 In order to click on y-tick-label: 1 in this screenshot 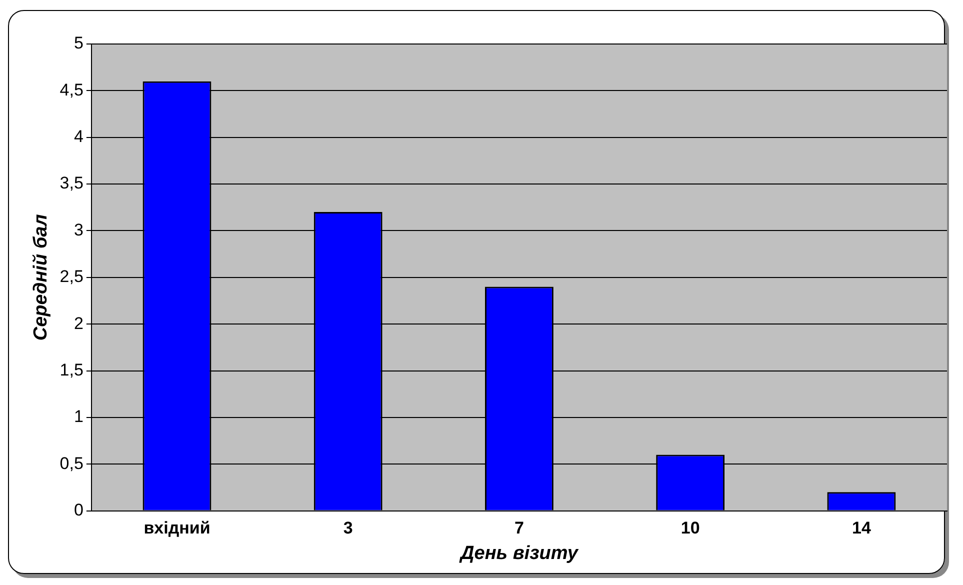, I will do `click(79, 416)`.